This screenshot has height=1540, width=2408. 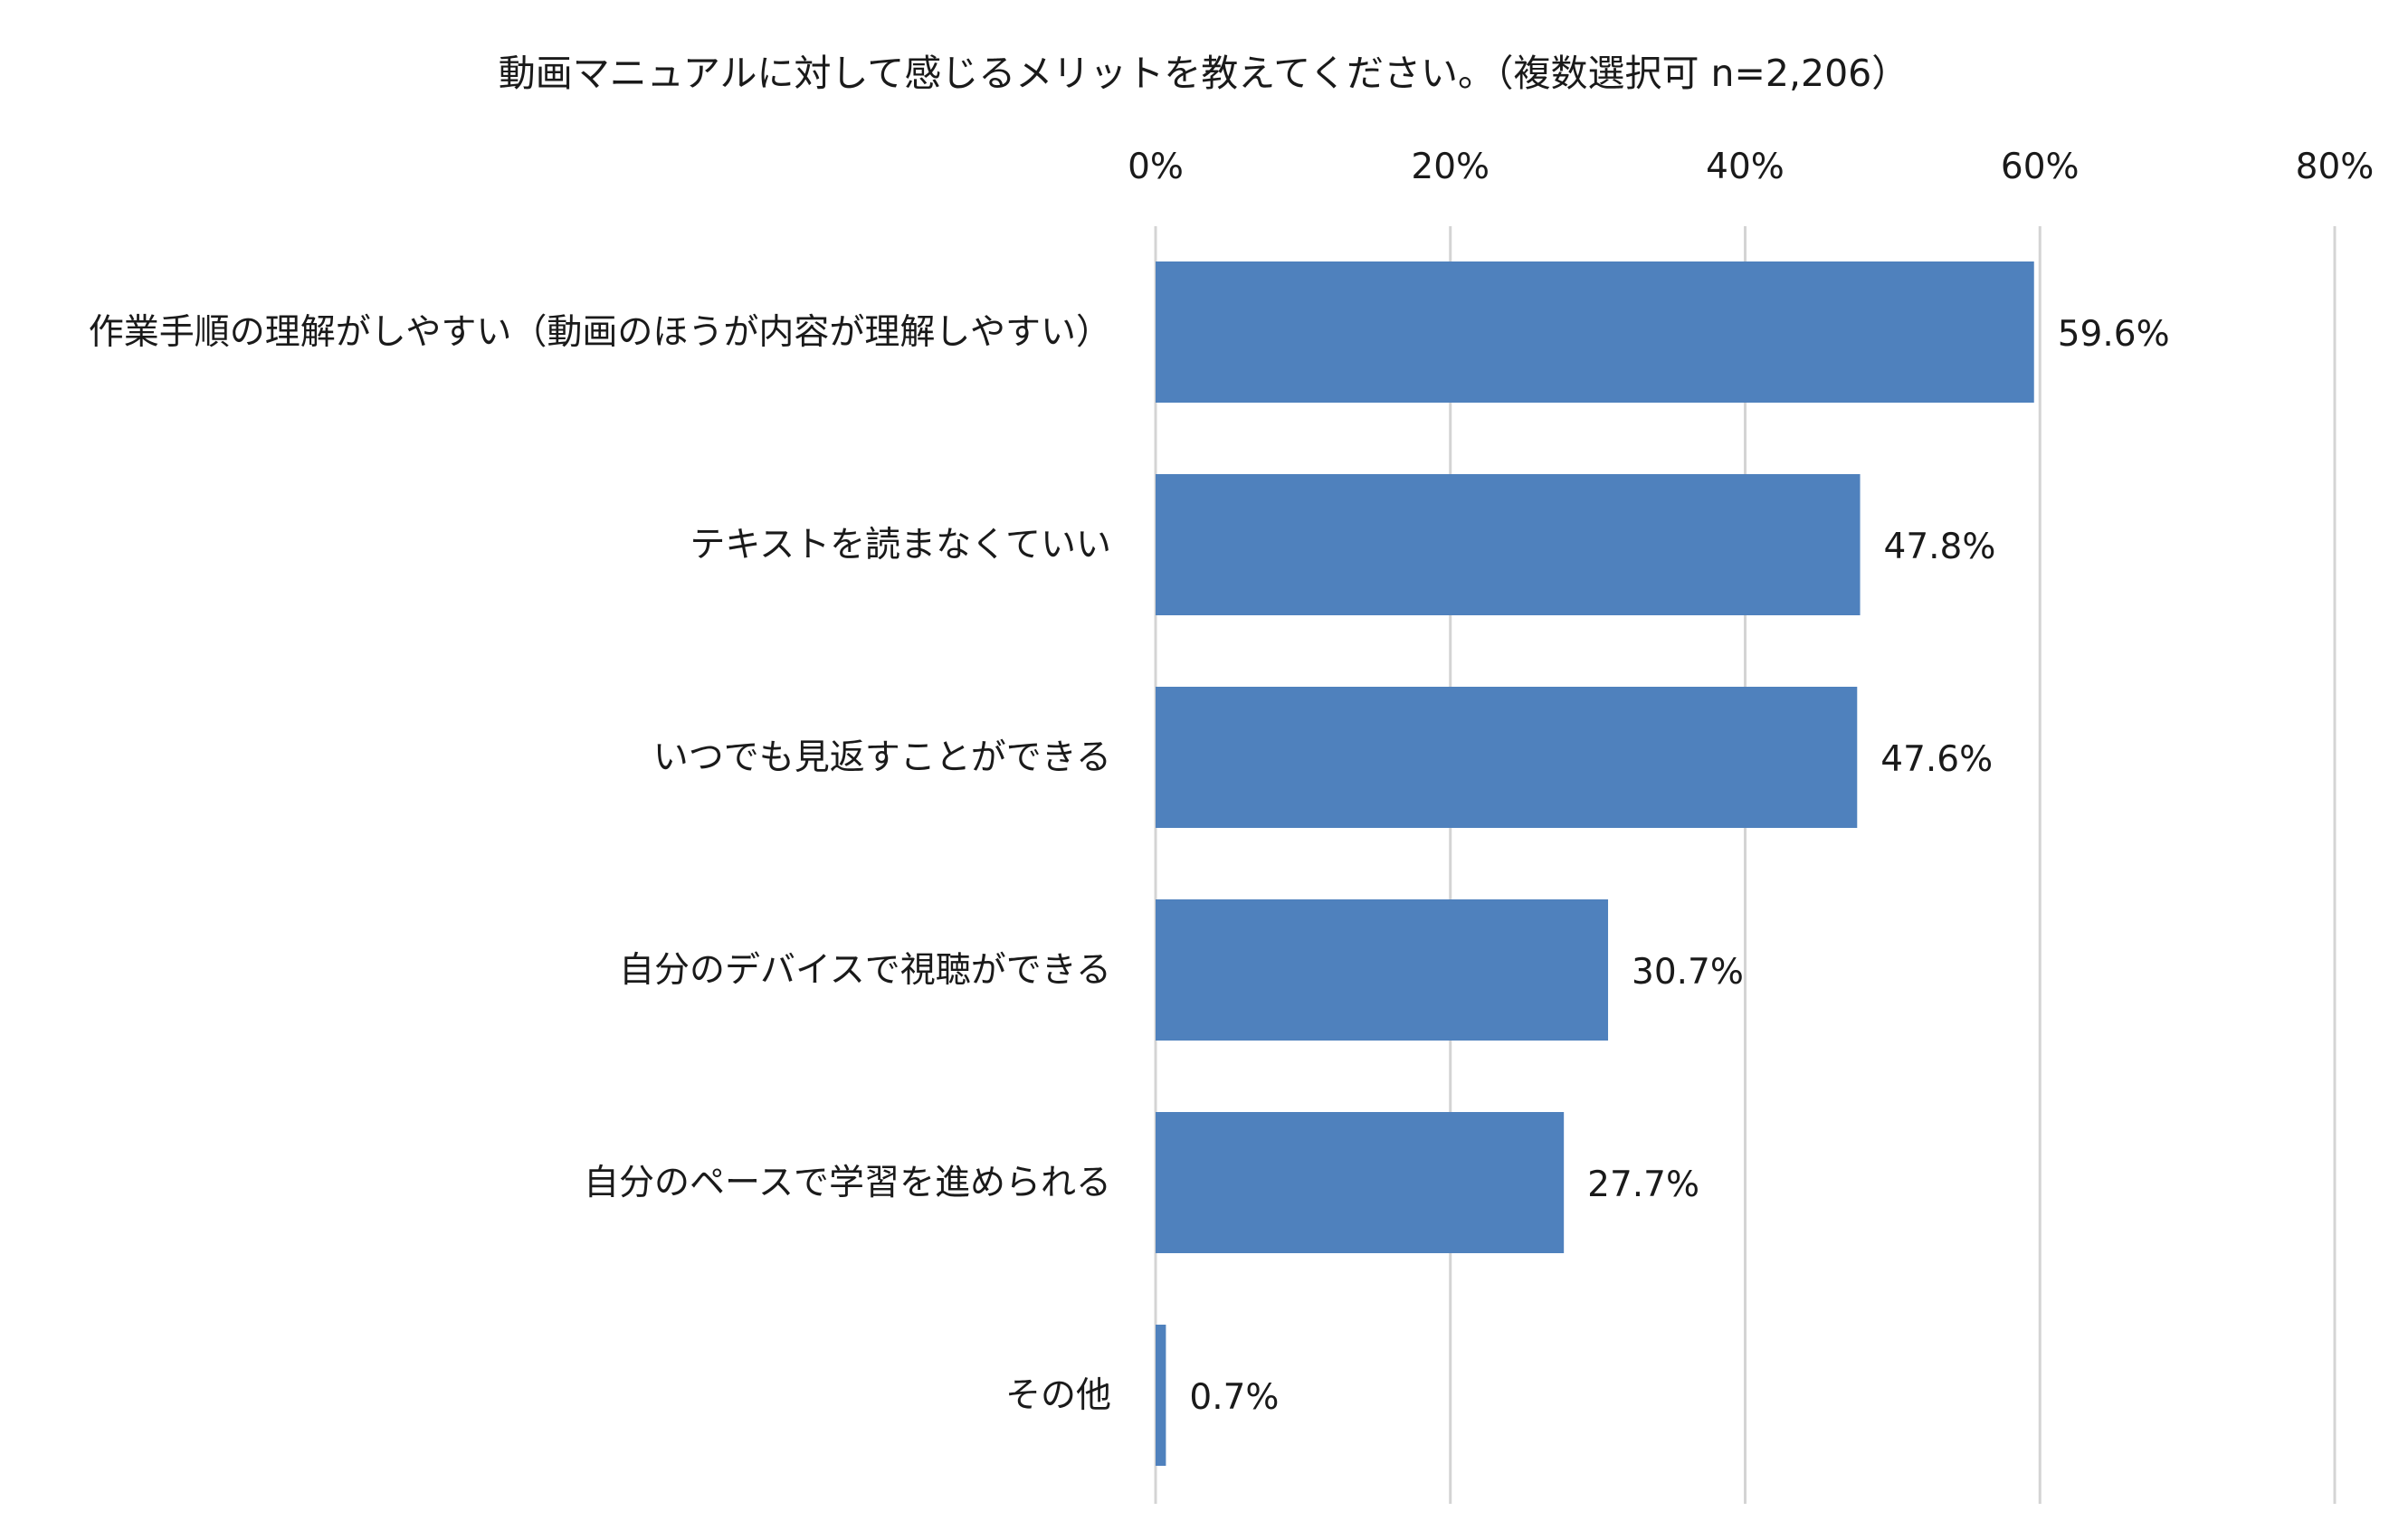 I want to click on category-label: 作業手順の理解がしやすい（動画のほうが内容が理解しやすい）, so click(x=600, y=333).